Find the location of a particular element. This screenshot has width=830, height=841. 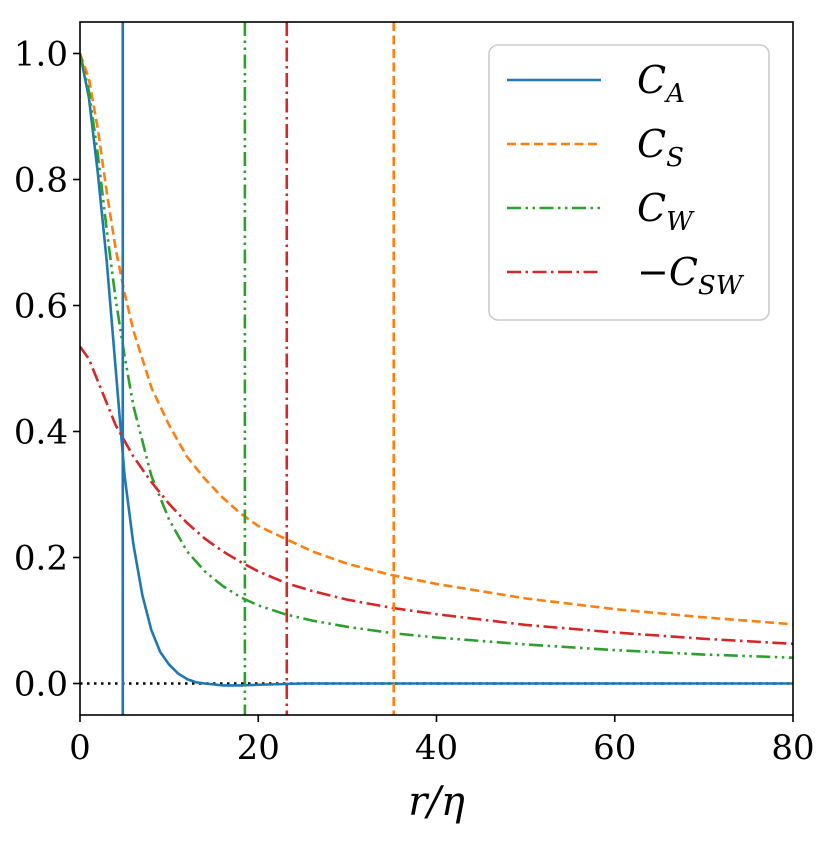

y-tick-label: 0.8 is located at coordinates (41, 181).